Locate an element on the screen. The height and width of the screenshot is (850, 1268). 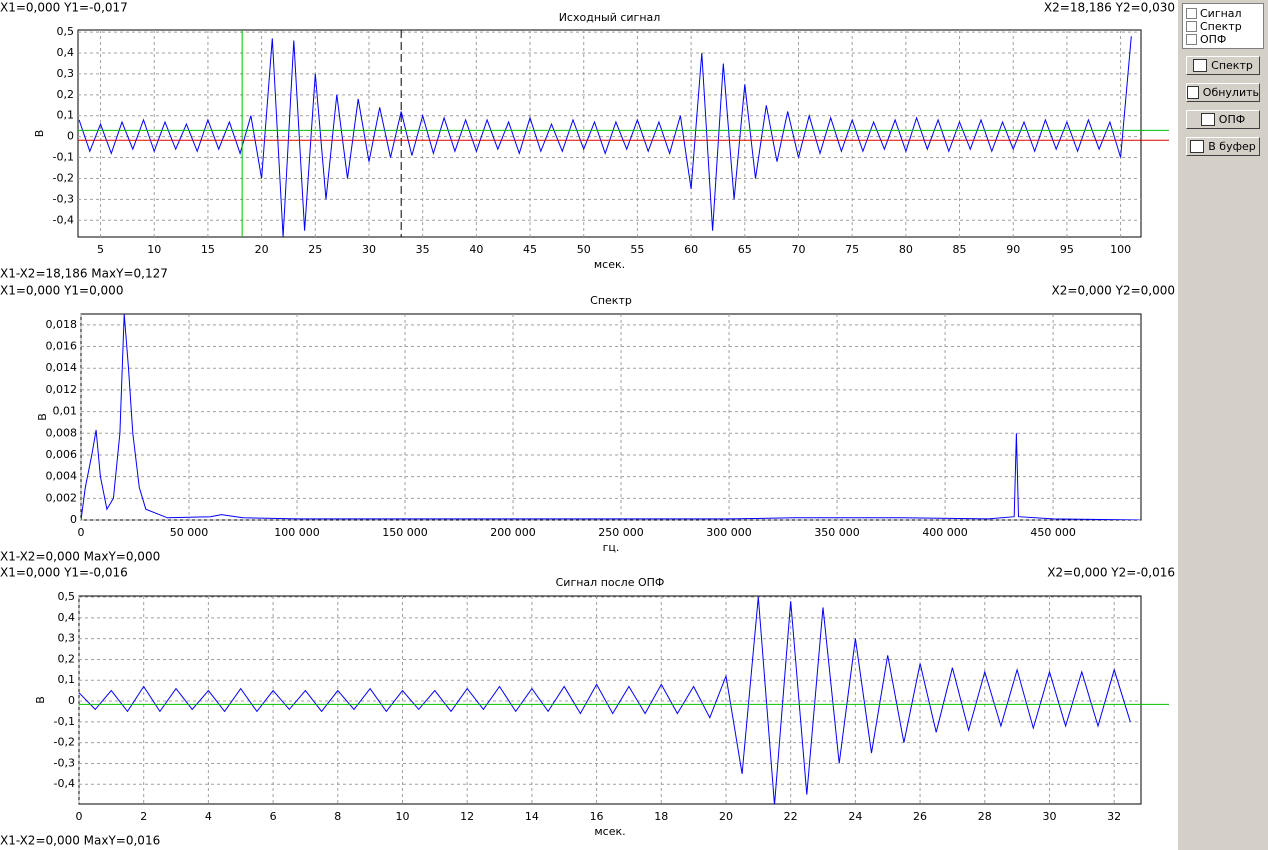
x-tick-label: 50 is located at coordinates (584, 249).